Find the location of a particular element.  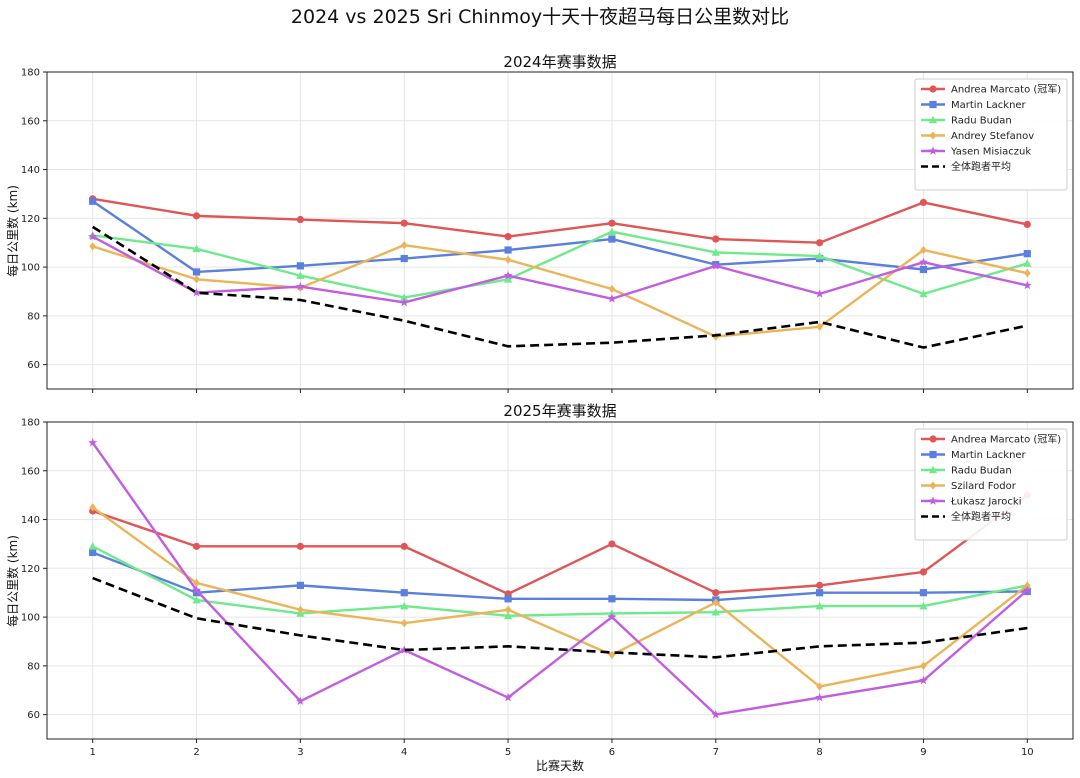

legend-label: Łukasz Jarocki is located at coordinates (986, 502).